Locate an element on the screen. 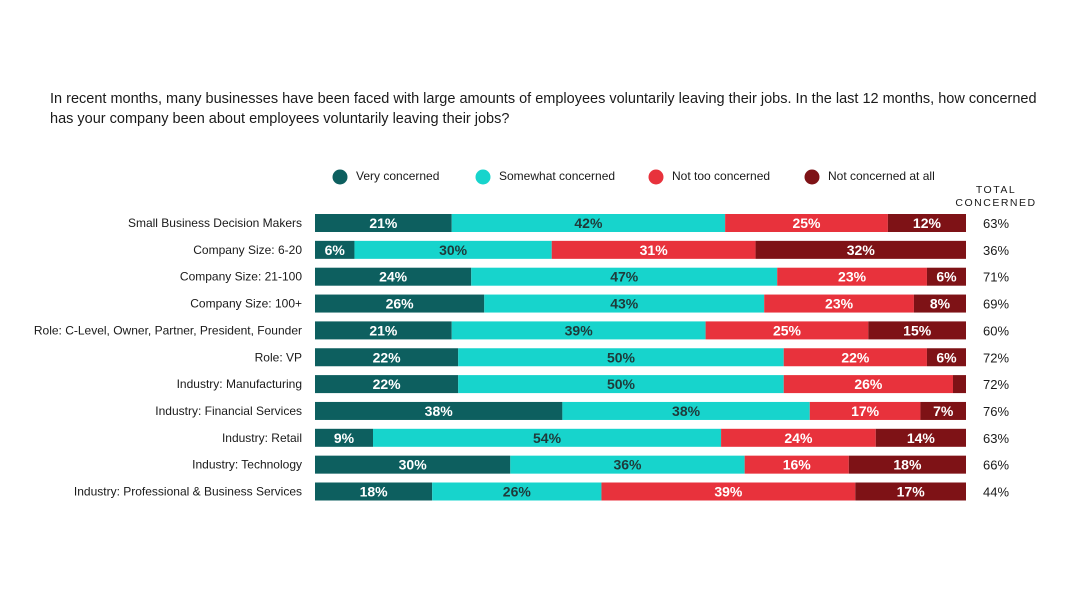 This screenshot has height=600, width=1080. data-label-very: 21% is located at coordinates (383, 223).